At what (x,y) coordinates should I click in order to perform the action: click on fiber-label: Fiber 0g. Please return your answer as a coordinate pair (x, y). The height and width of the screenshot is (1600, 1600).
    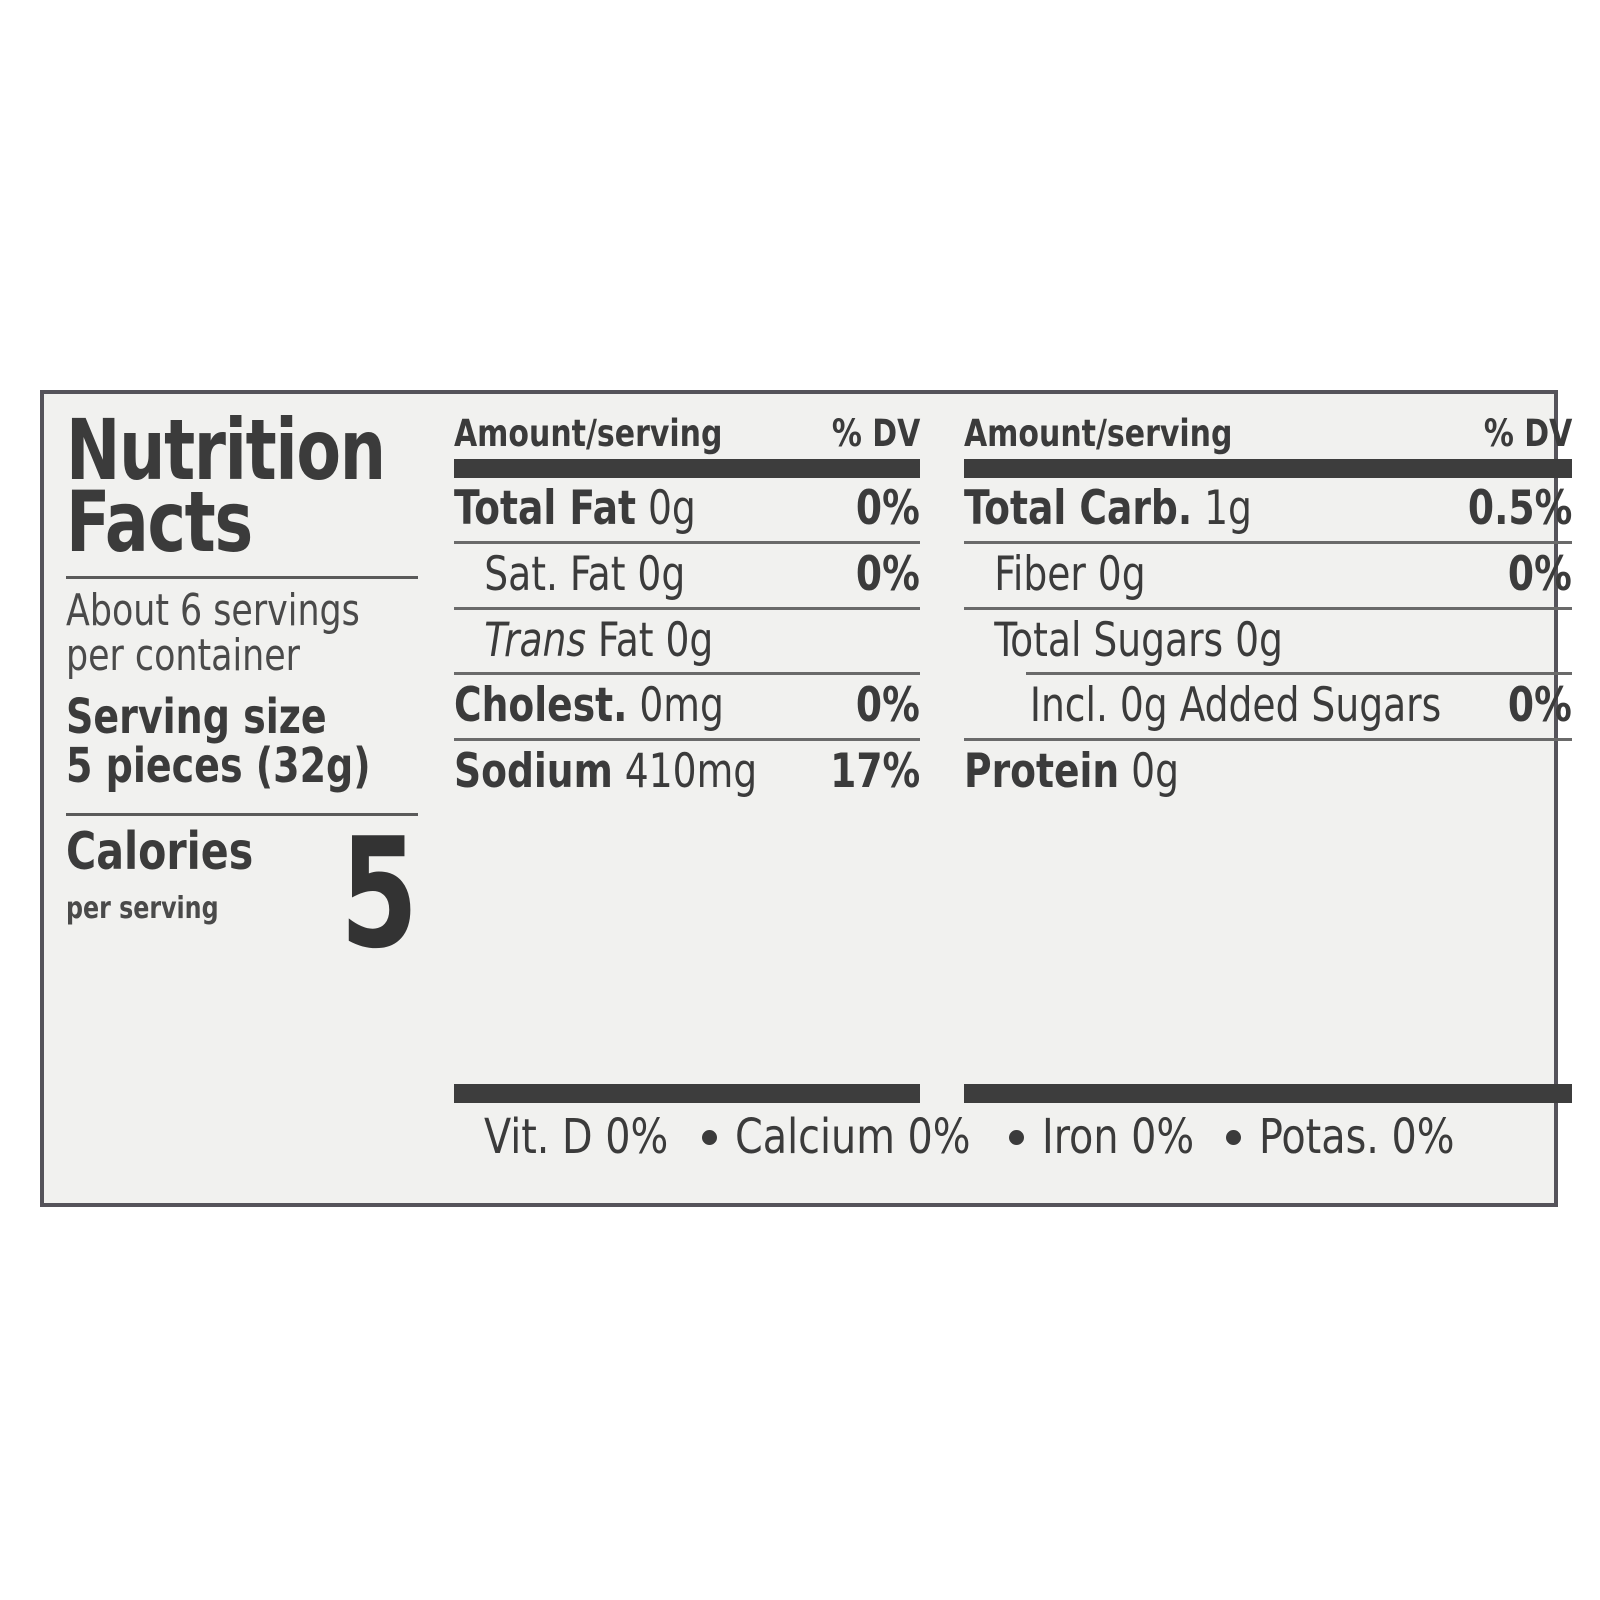
    Looking at the image, I should click on (1070, 574).